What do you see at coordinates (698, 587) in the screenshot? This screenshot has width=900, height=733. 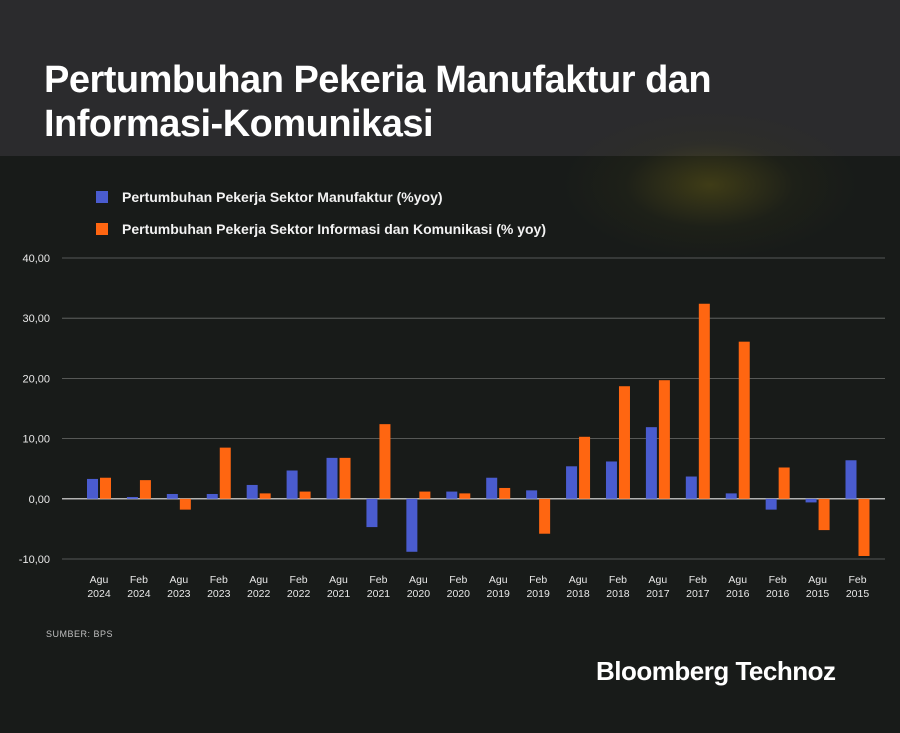 I see `x-tick-label: Feb 2017` at bounding box center [698, 587].